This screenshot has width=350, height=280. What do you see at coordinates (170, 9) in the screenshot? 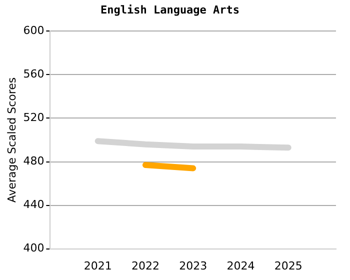
I see `chart-title: English Language Arts` at bounding box center [170, 9].